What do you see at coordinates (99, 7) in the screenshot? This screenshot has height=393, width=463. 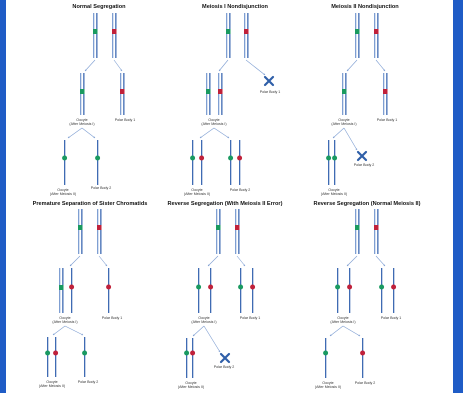 I see `panel-title: Normal Segregation` at bounding box center [99, 7].